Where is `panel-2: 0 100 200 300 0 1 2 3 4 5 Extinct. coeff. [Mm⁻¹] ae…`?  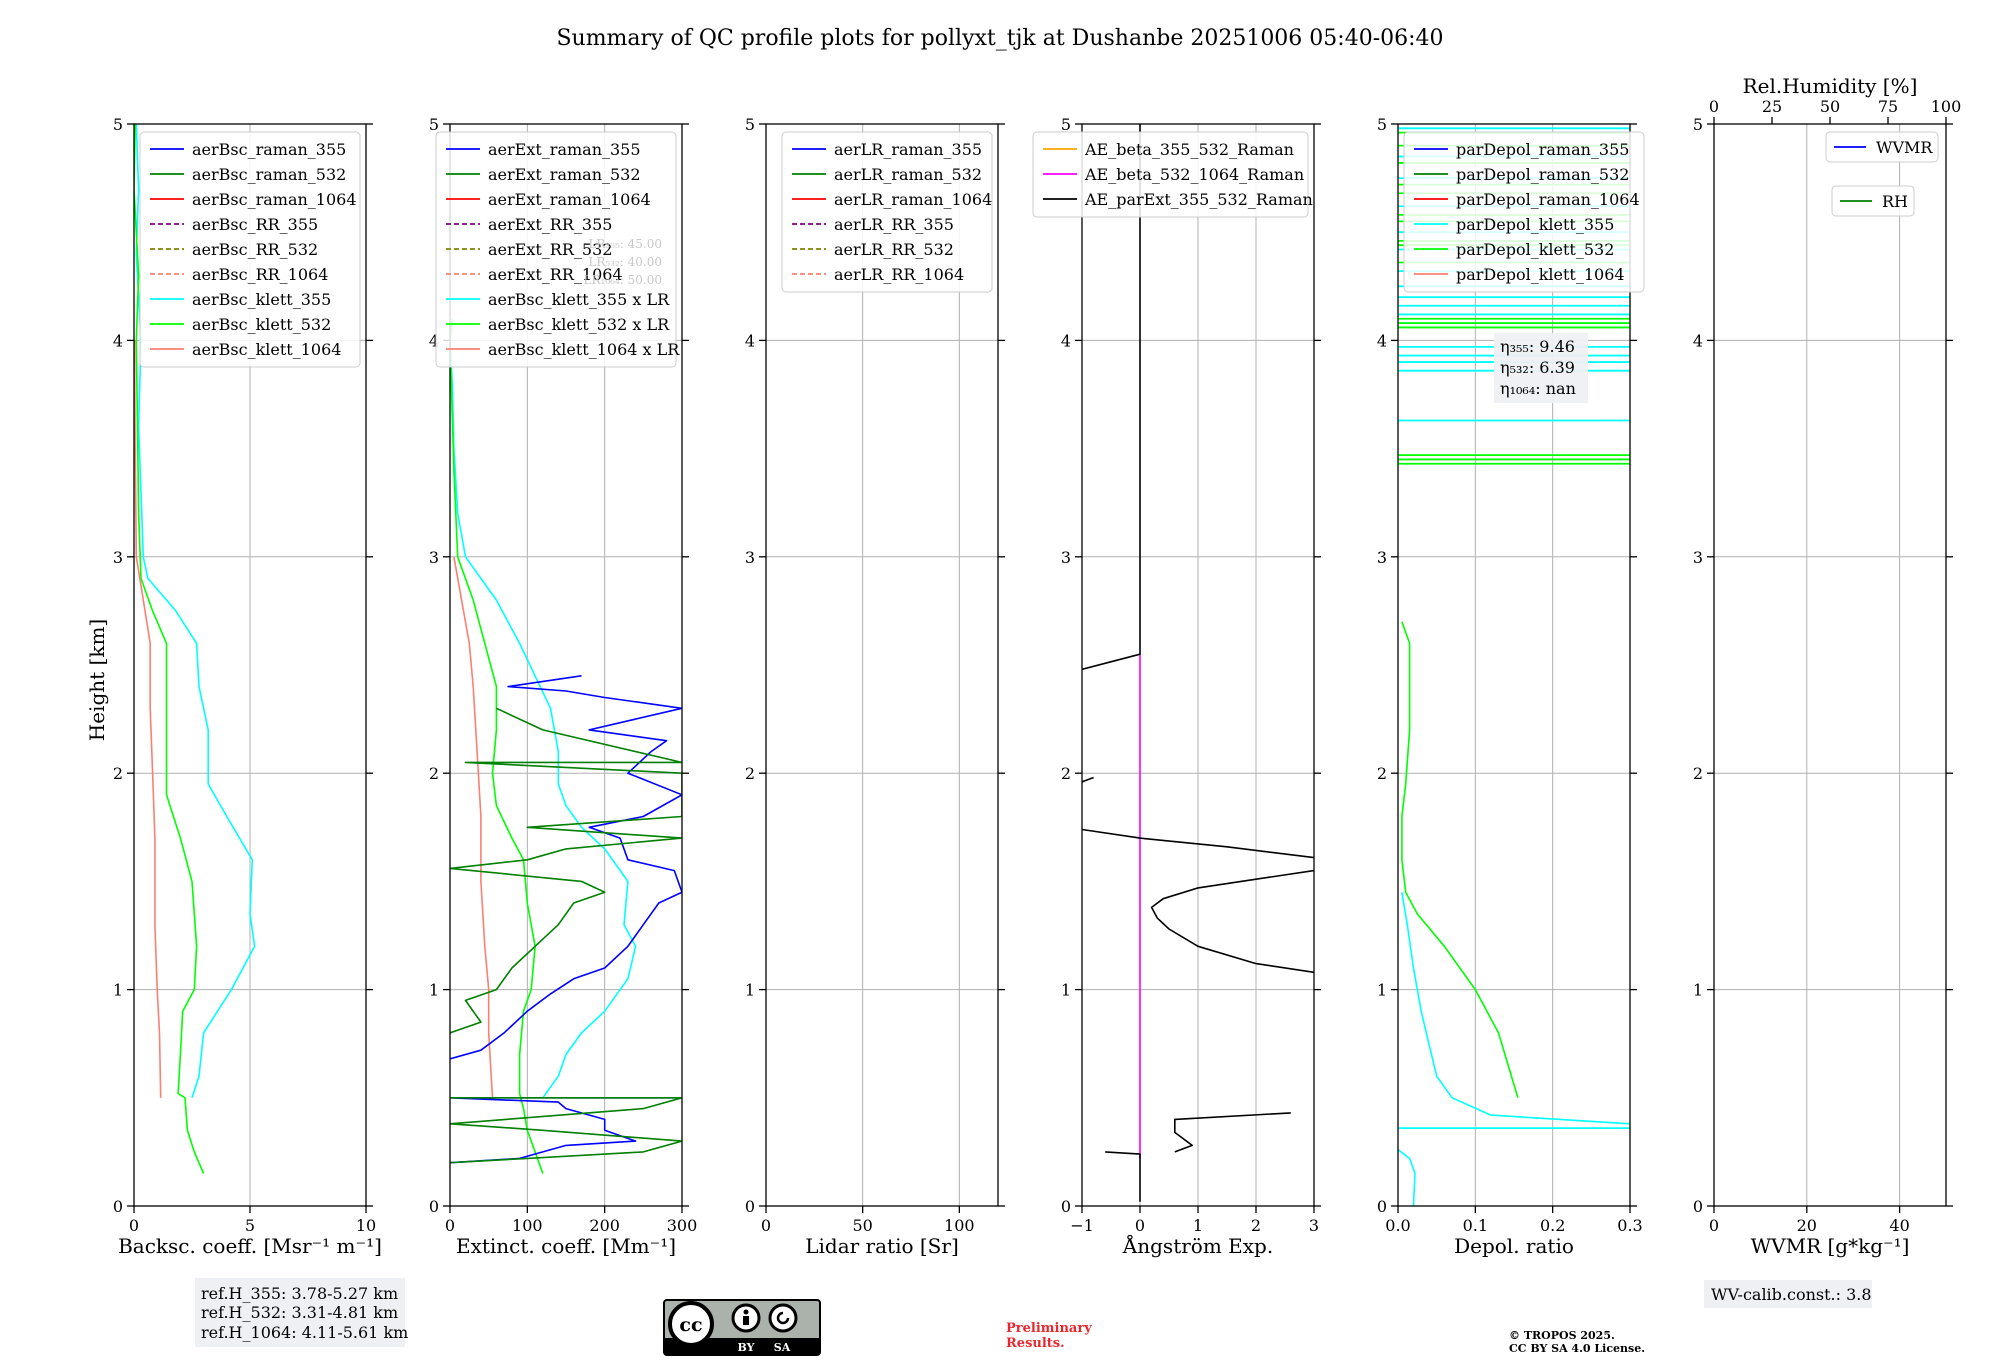
panel-2: 0 100 200 300 0 1 2 3 4 5 Extinct. coeff. [Mm⁻¹] ae… is located at coordinates (563, 686).